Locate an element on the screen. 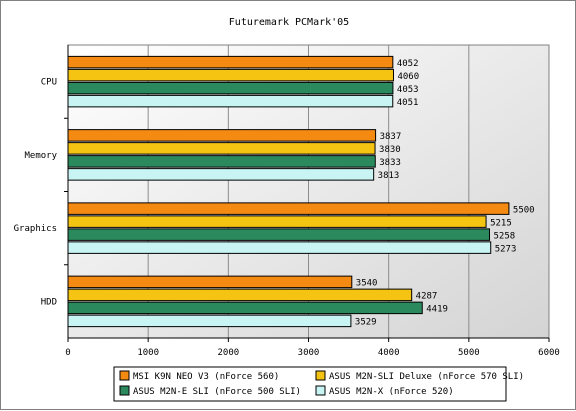 The width and height of the screenshot is (576, 411). x-tick-label: 3000 is located at coordinates (309, 353).